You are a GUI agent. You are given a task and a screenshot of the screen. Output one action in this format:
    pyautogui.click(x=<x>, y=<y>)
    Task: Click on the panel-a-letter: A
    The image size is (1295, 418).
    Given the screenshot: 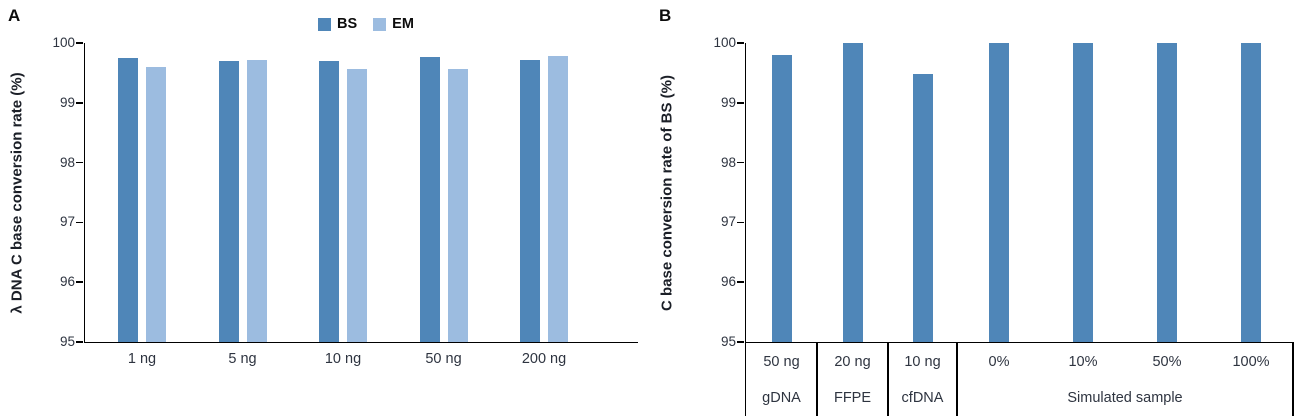 What is the action you would take?
    pyautogui.click(x=14, y=15)
    